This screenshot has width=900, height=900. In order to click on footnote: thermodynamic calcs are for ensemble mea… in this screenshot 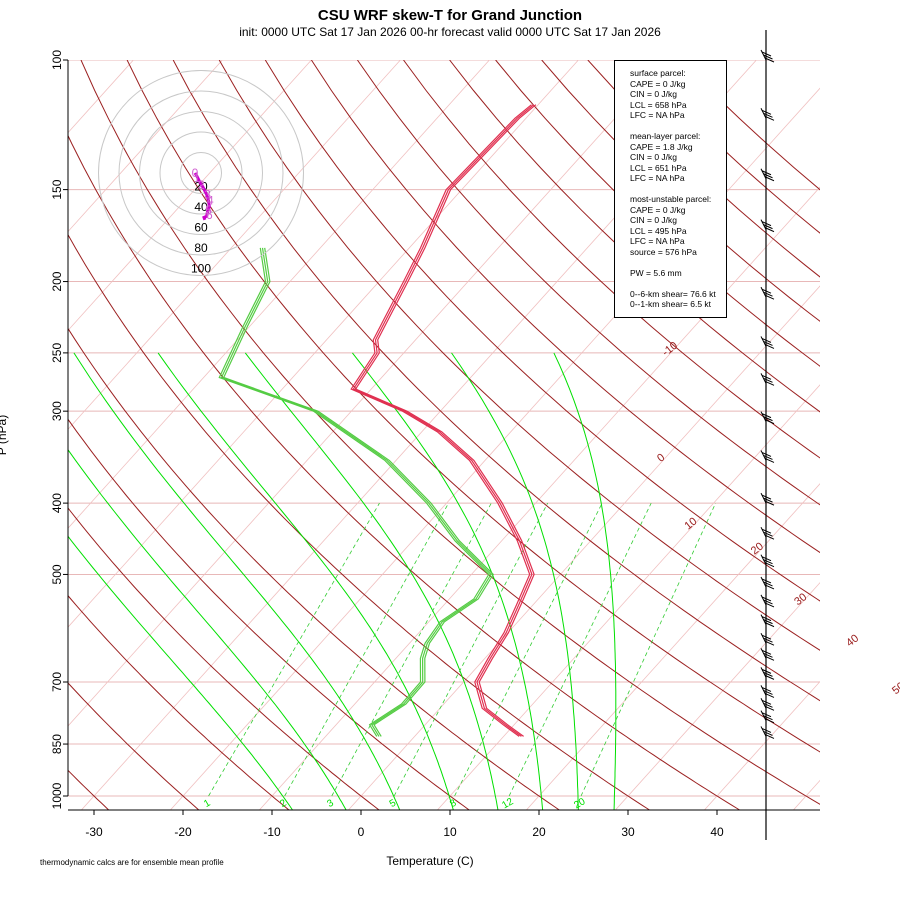, I will do `click(132, 862)`.